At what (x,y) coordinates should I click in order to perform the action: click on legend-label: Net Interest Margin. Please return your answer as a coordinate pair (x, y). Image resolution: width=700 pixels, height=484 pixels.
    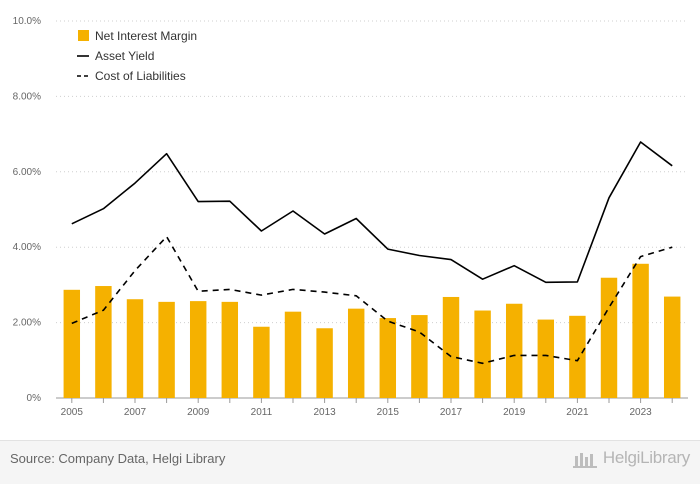
    Looking at the image, I should click on (146, 36).